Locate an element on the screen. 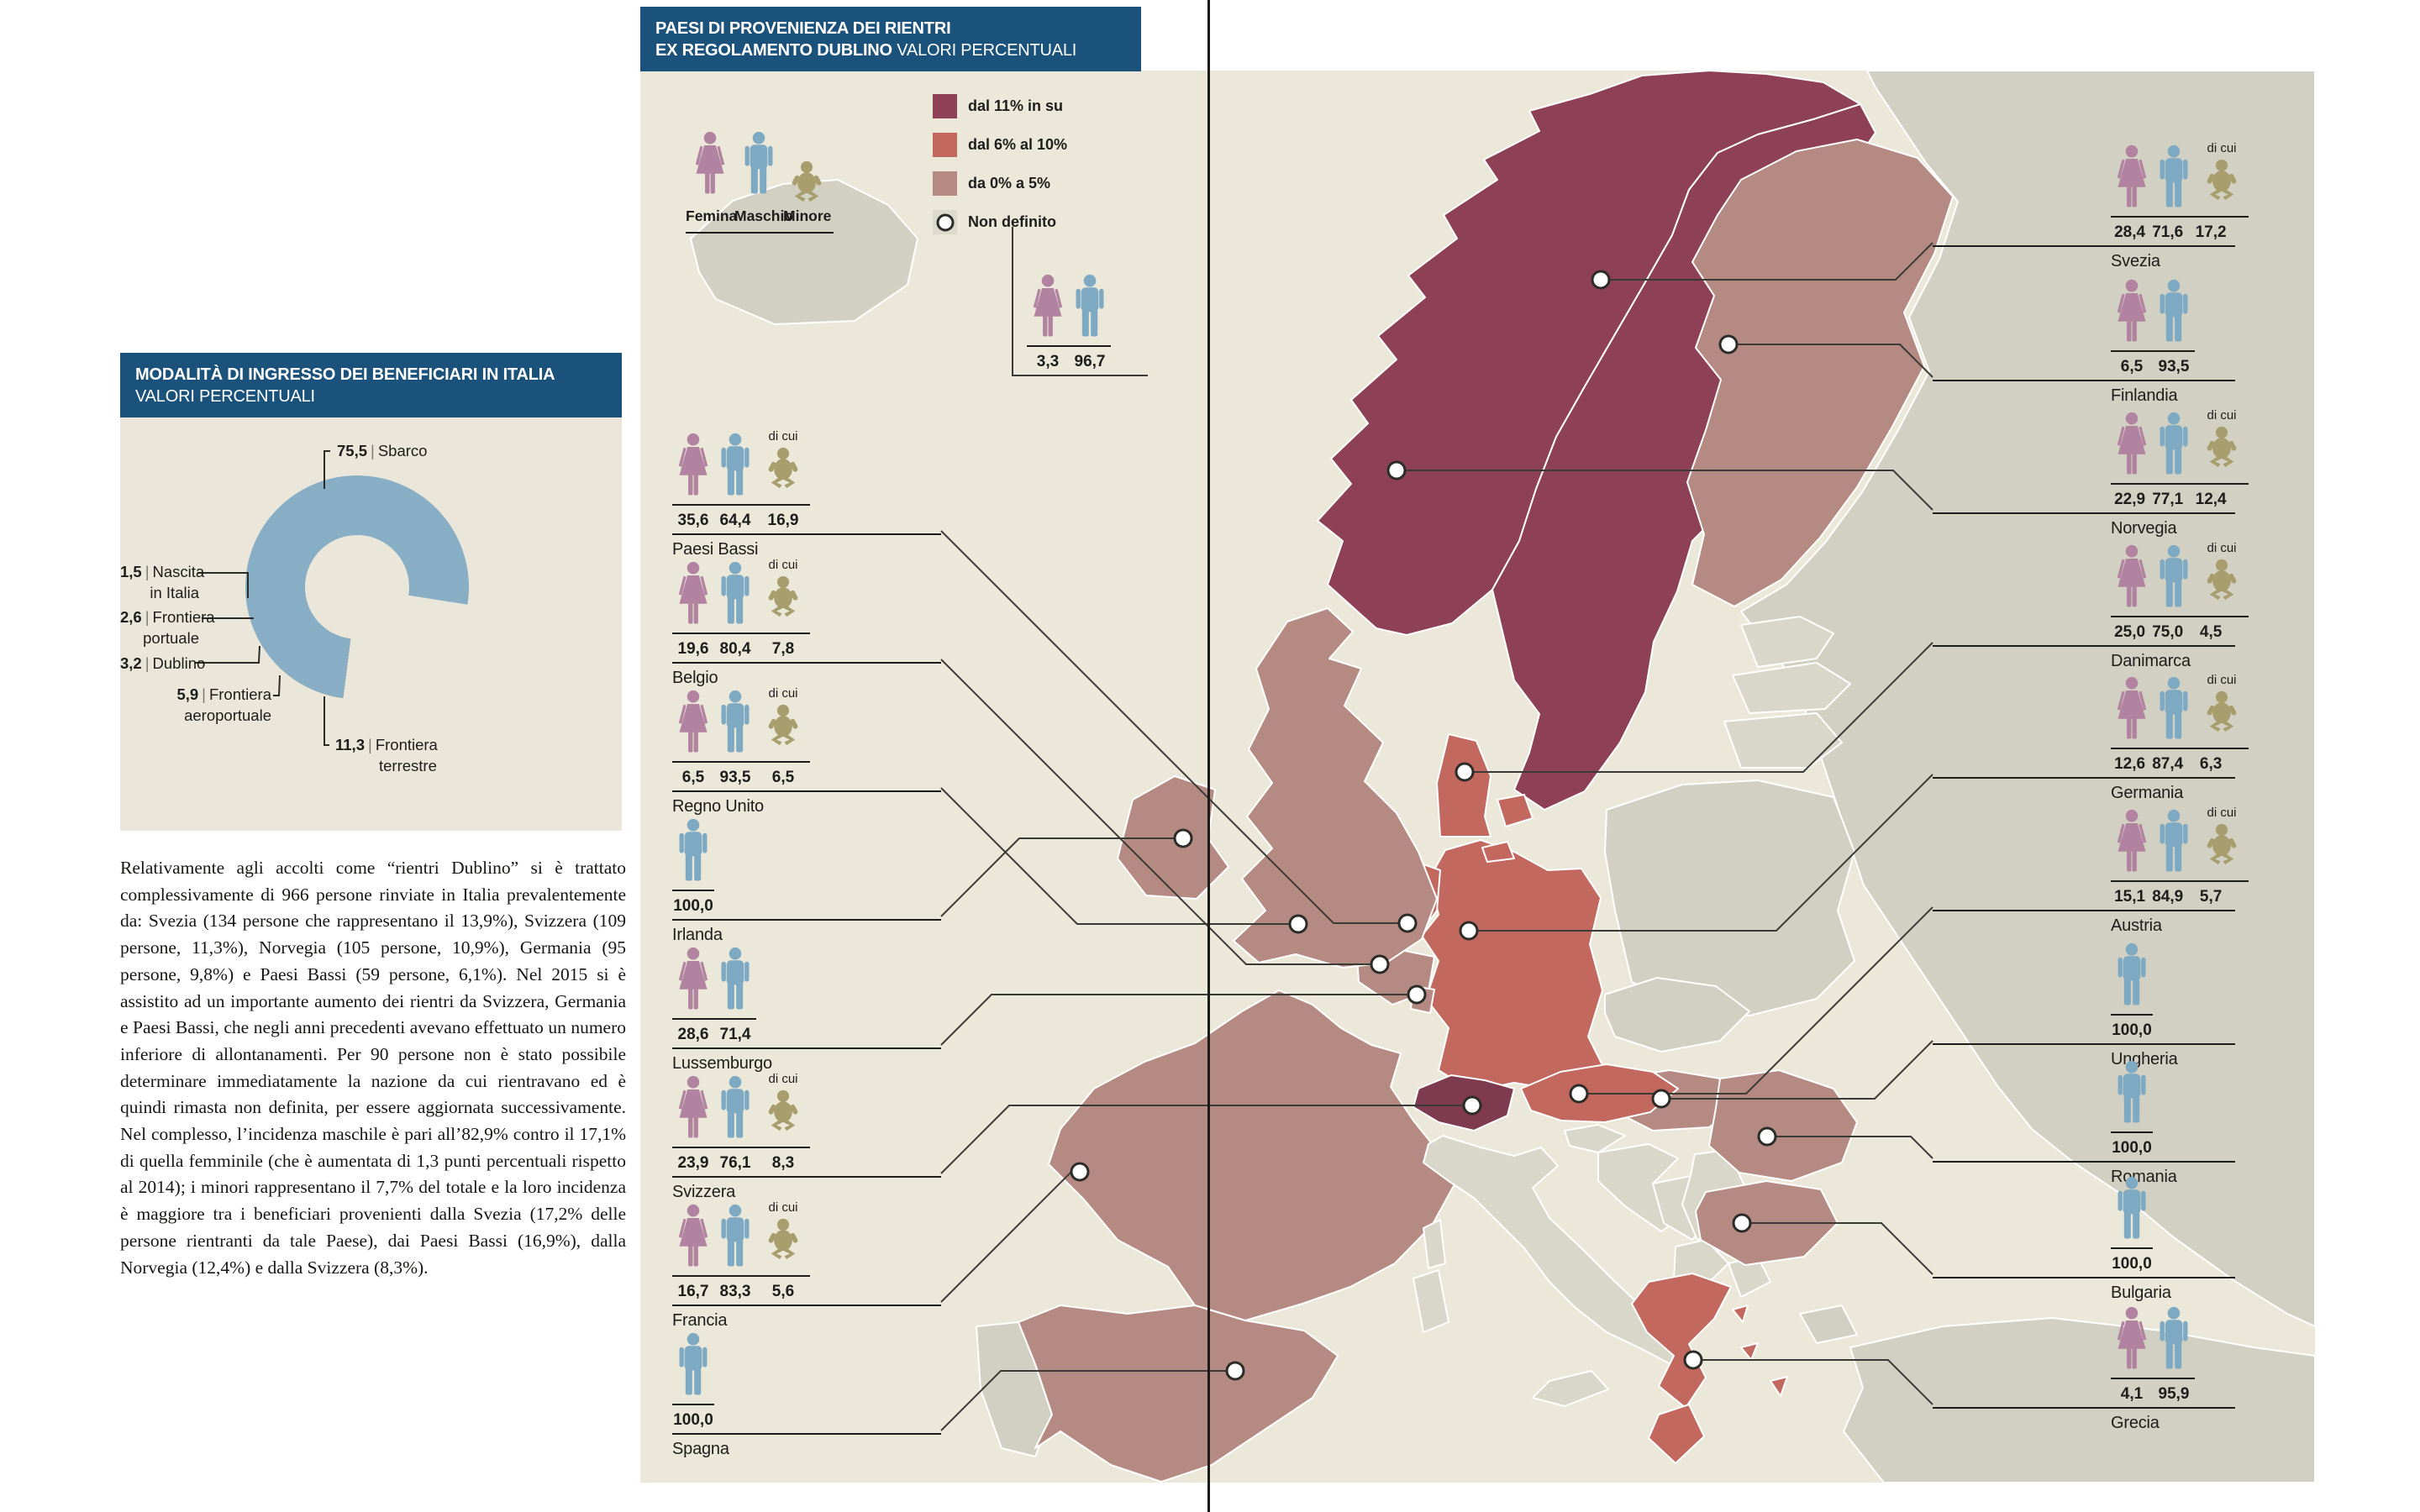 Image resolution: width=2420 pixels, height=1512 pixels. page-fold-divider is located at coordinates (1208, 756).